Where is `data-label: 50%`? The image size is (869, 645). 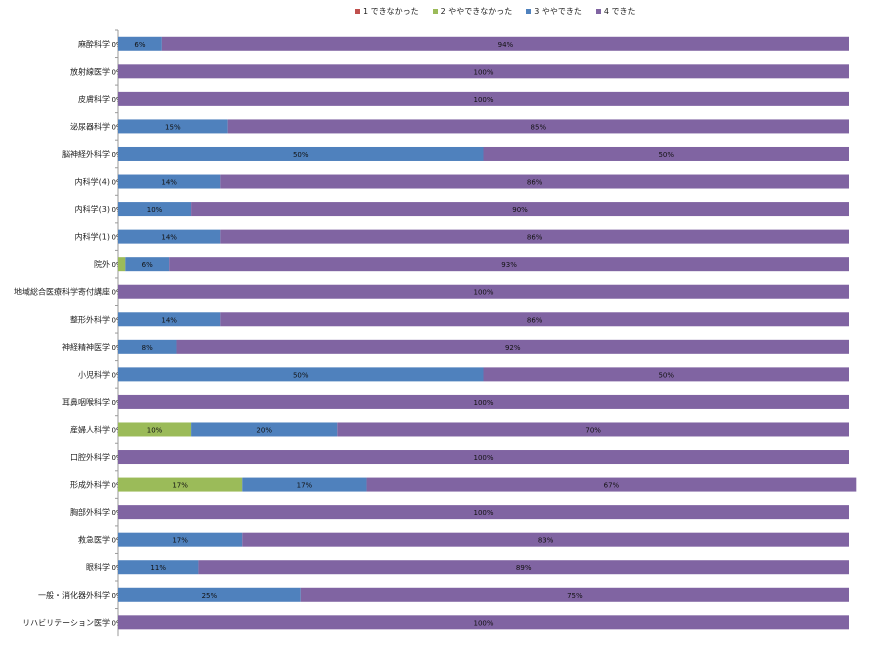 data-label: 50% is located at coordinates (301, 155).